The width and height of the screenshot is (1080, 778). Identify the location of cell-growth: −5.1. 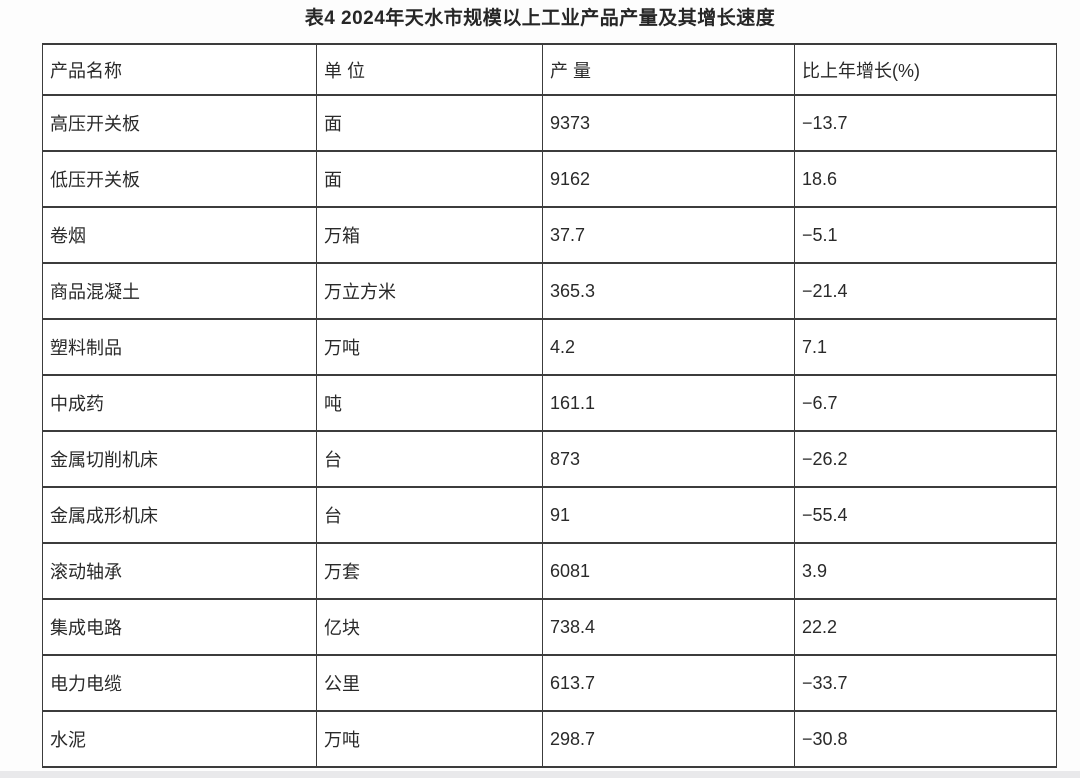
(925, 235).